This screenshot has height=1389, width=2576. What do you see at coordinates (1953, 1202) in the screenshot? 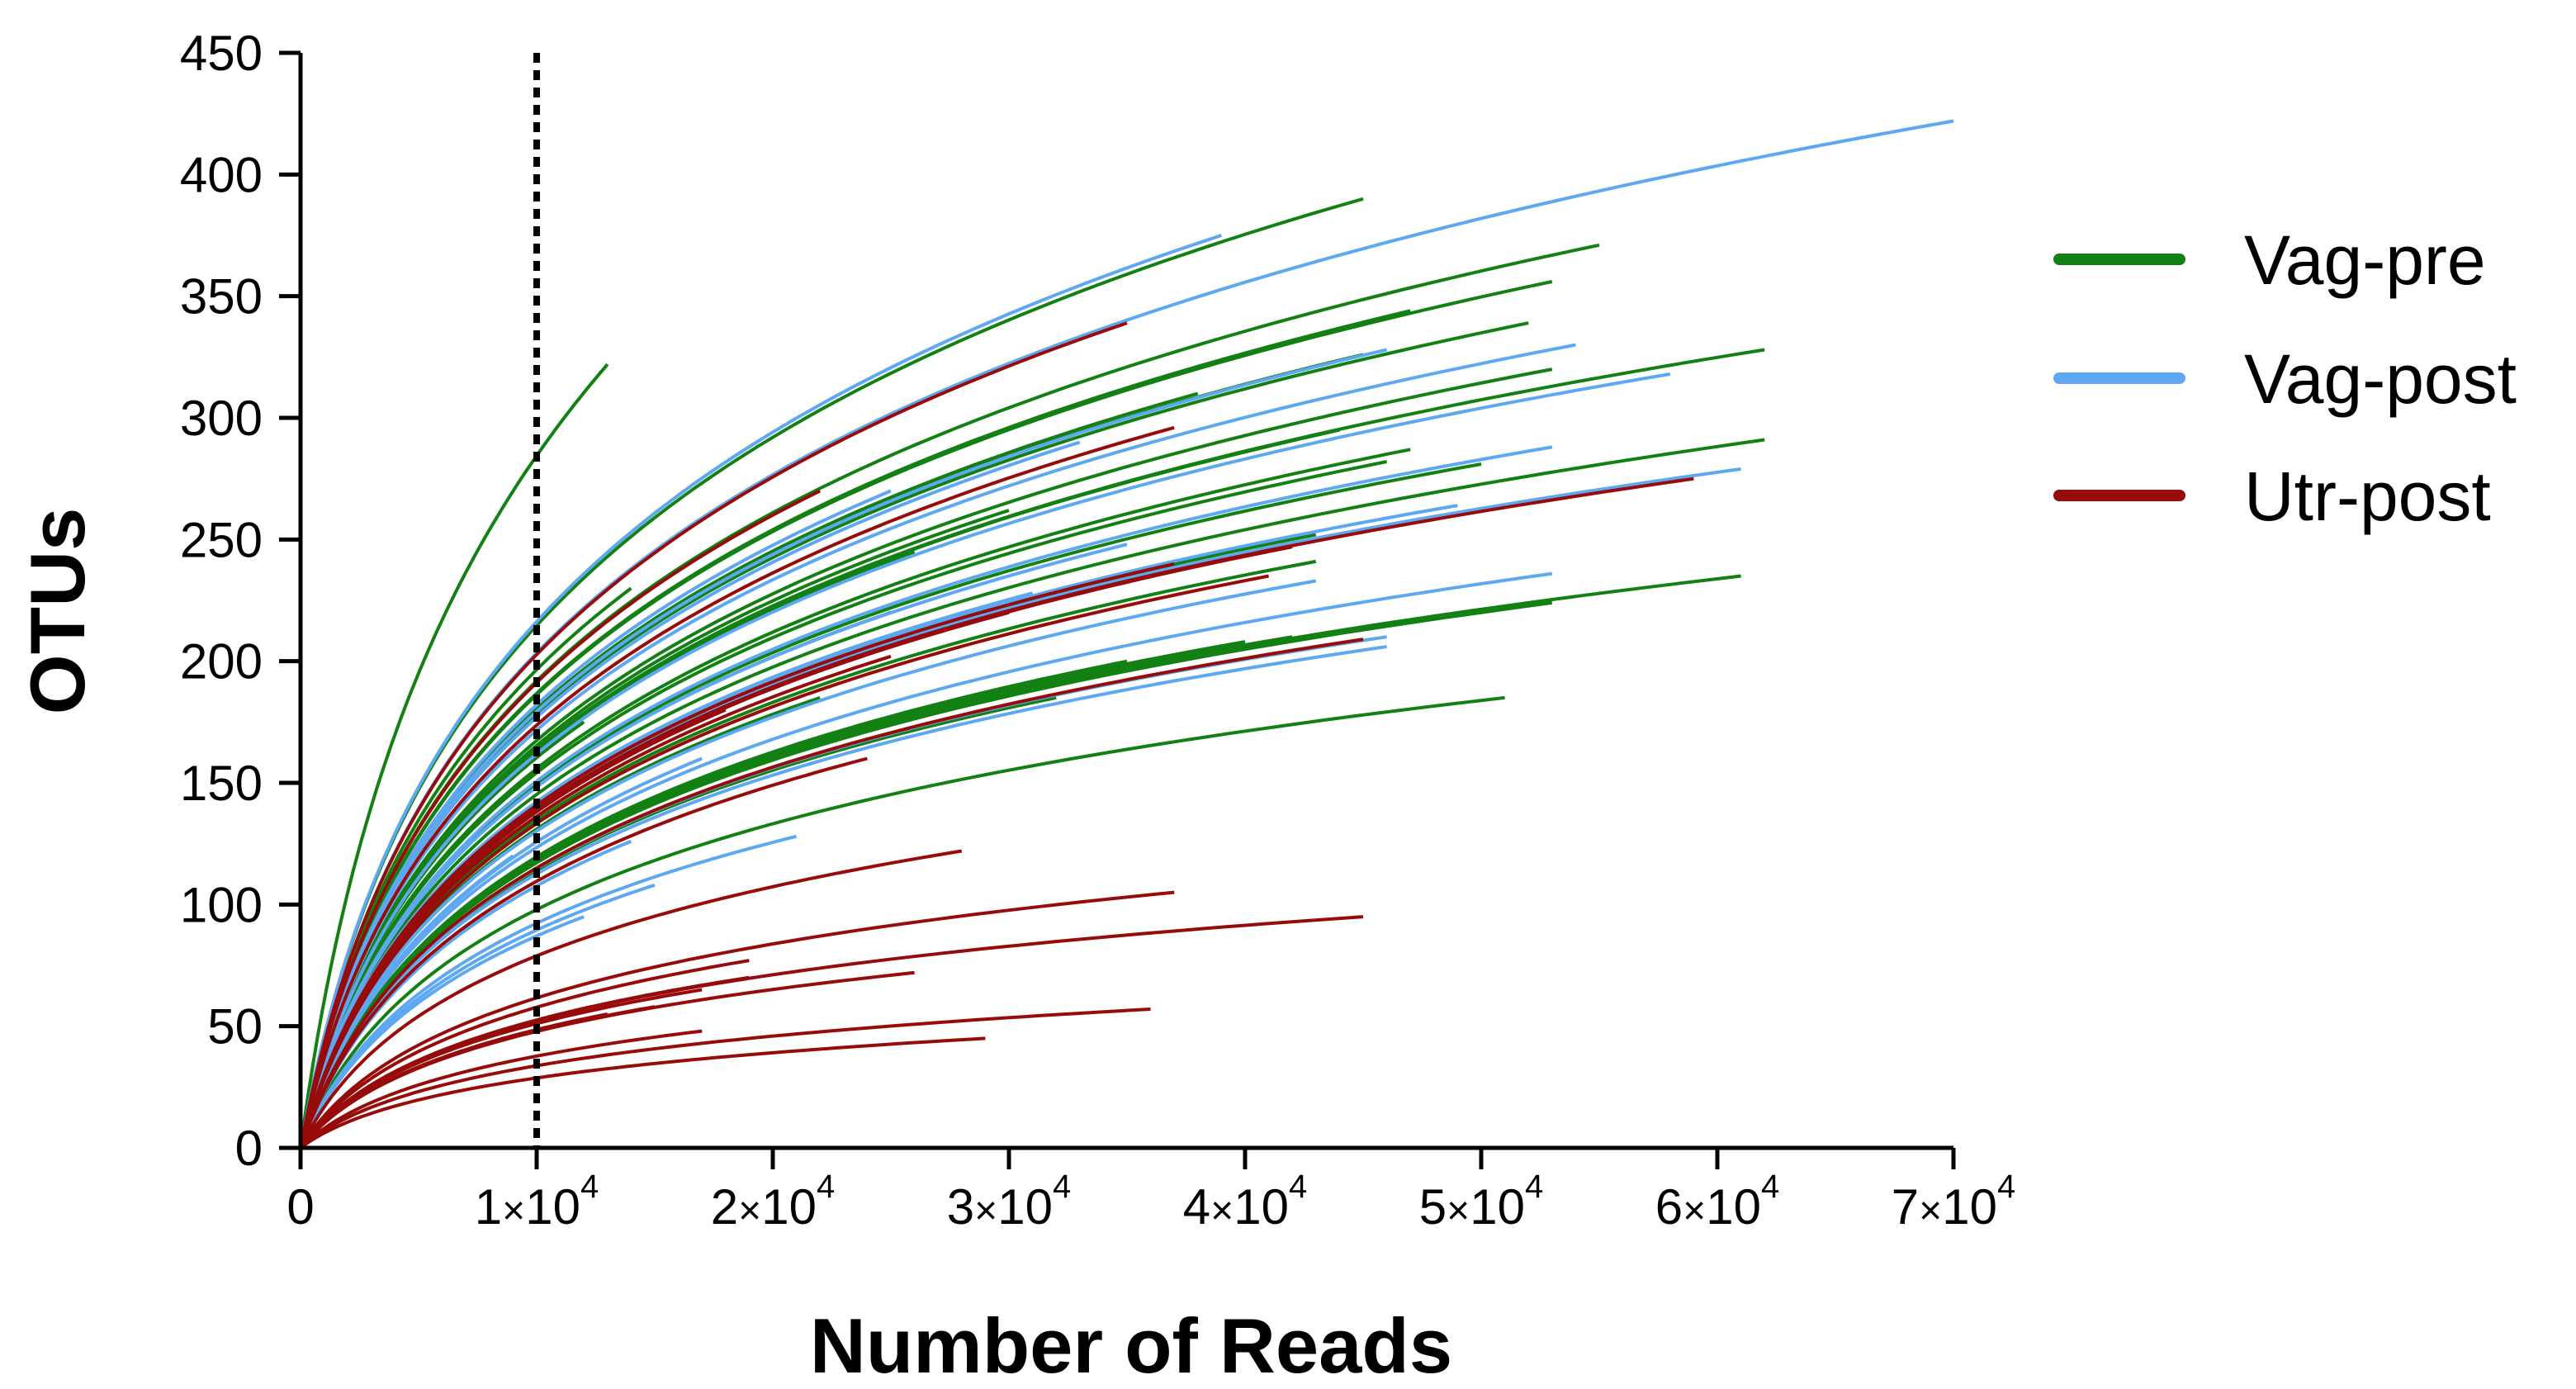
I see `x-tick-label-70000: 7×10⁴` at bounding box center [1953, 1202].